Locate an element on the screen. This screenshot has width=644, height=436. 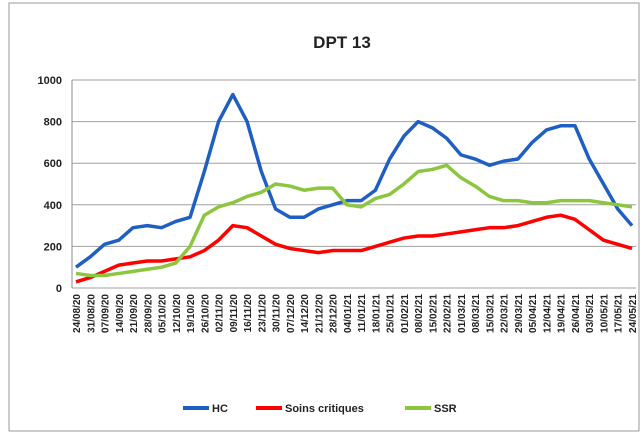
legend-label: SSR is located at coordinates (445, 409).